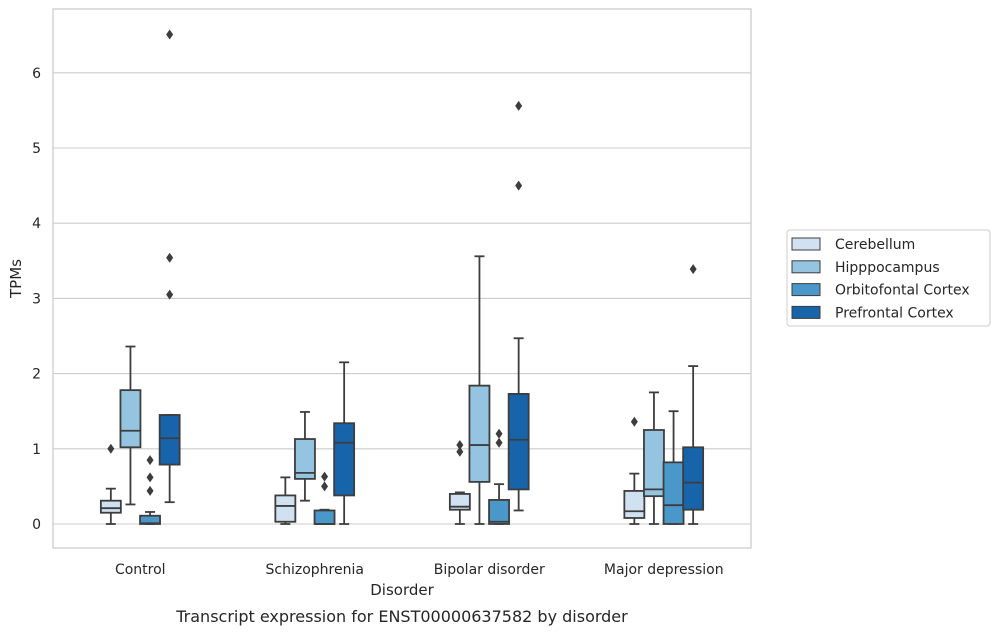  What do you see at coordinates (902, 291) in the screenshot?
I see `legend-label: Orbitofontal Cortex` at bounding box center [902, 291].